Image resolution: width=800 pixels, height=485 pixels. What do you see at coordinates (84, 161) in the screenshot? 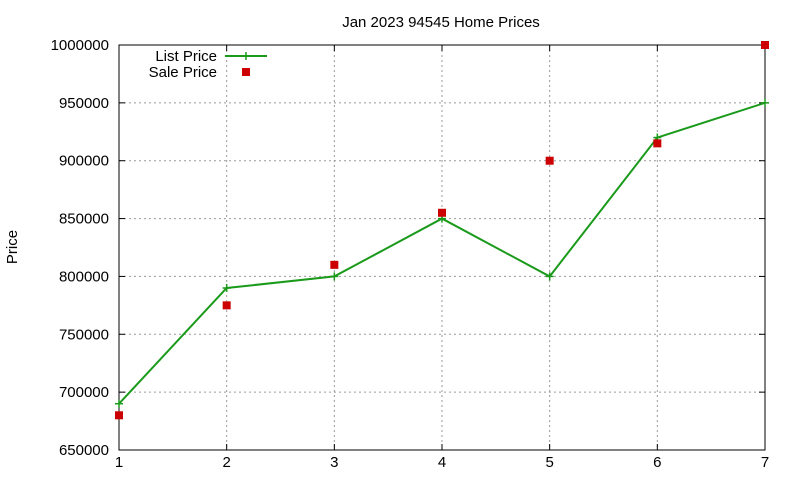
I see `y-tick-label: 900000` at bounding box center [84, 161].